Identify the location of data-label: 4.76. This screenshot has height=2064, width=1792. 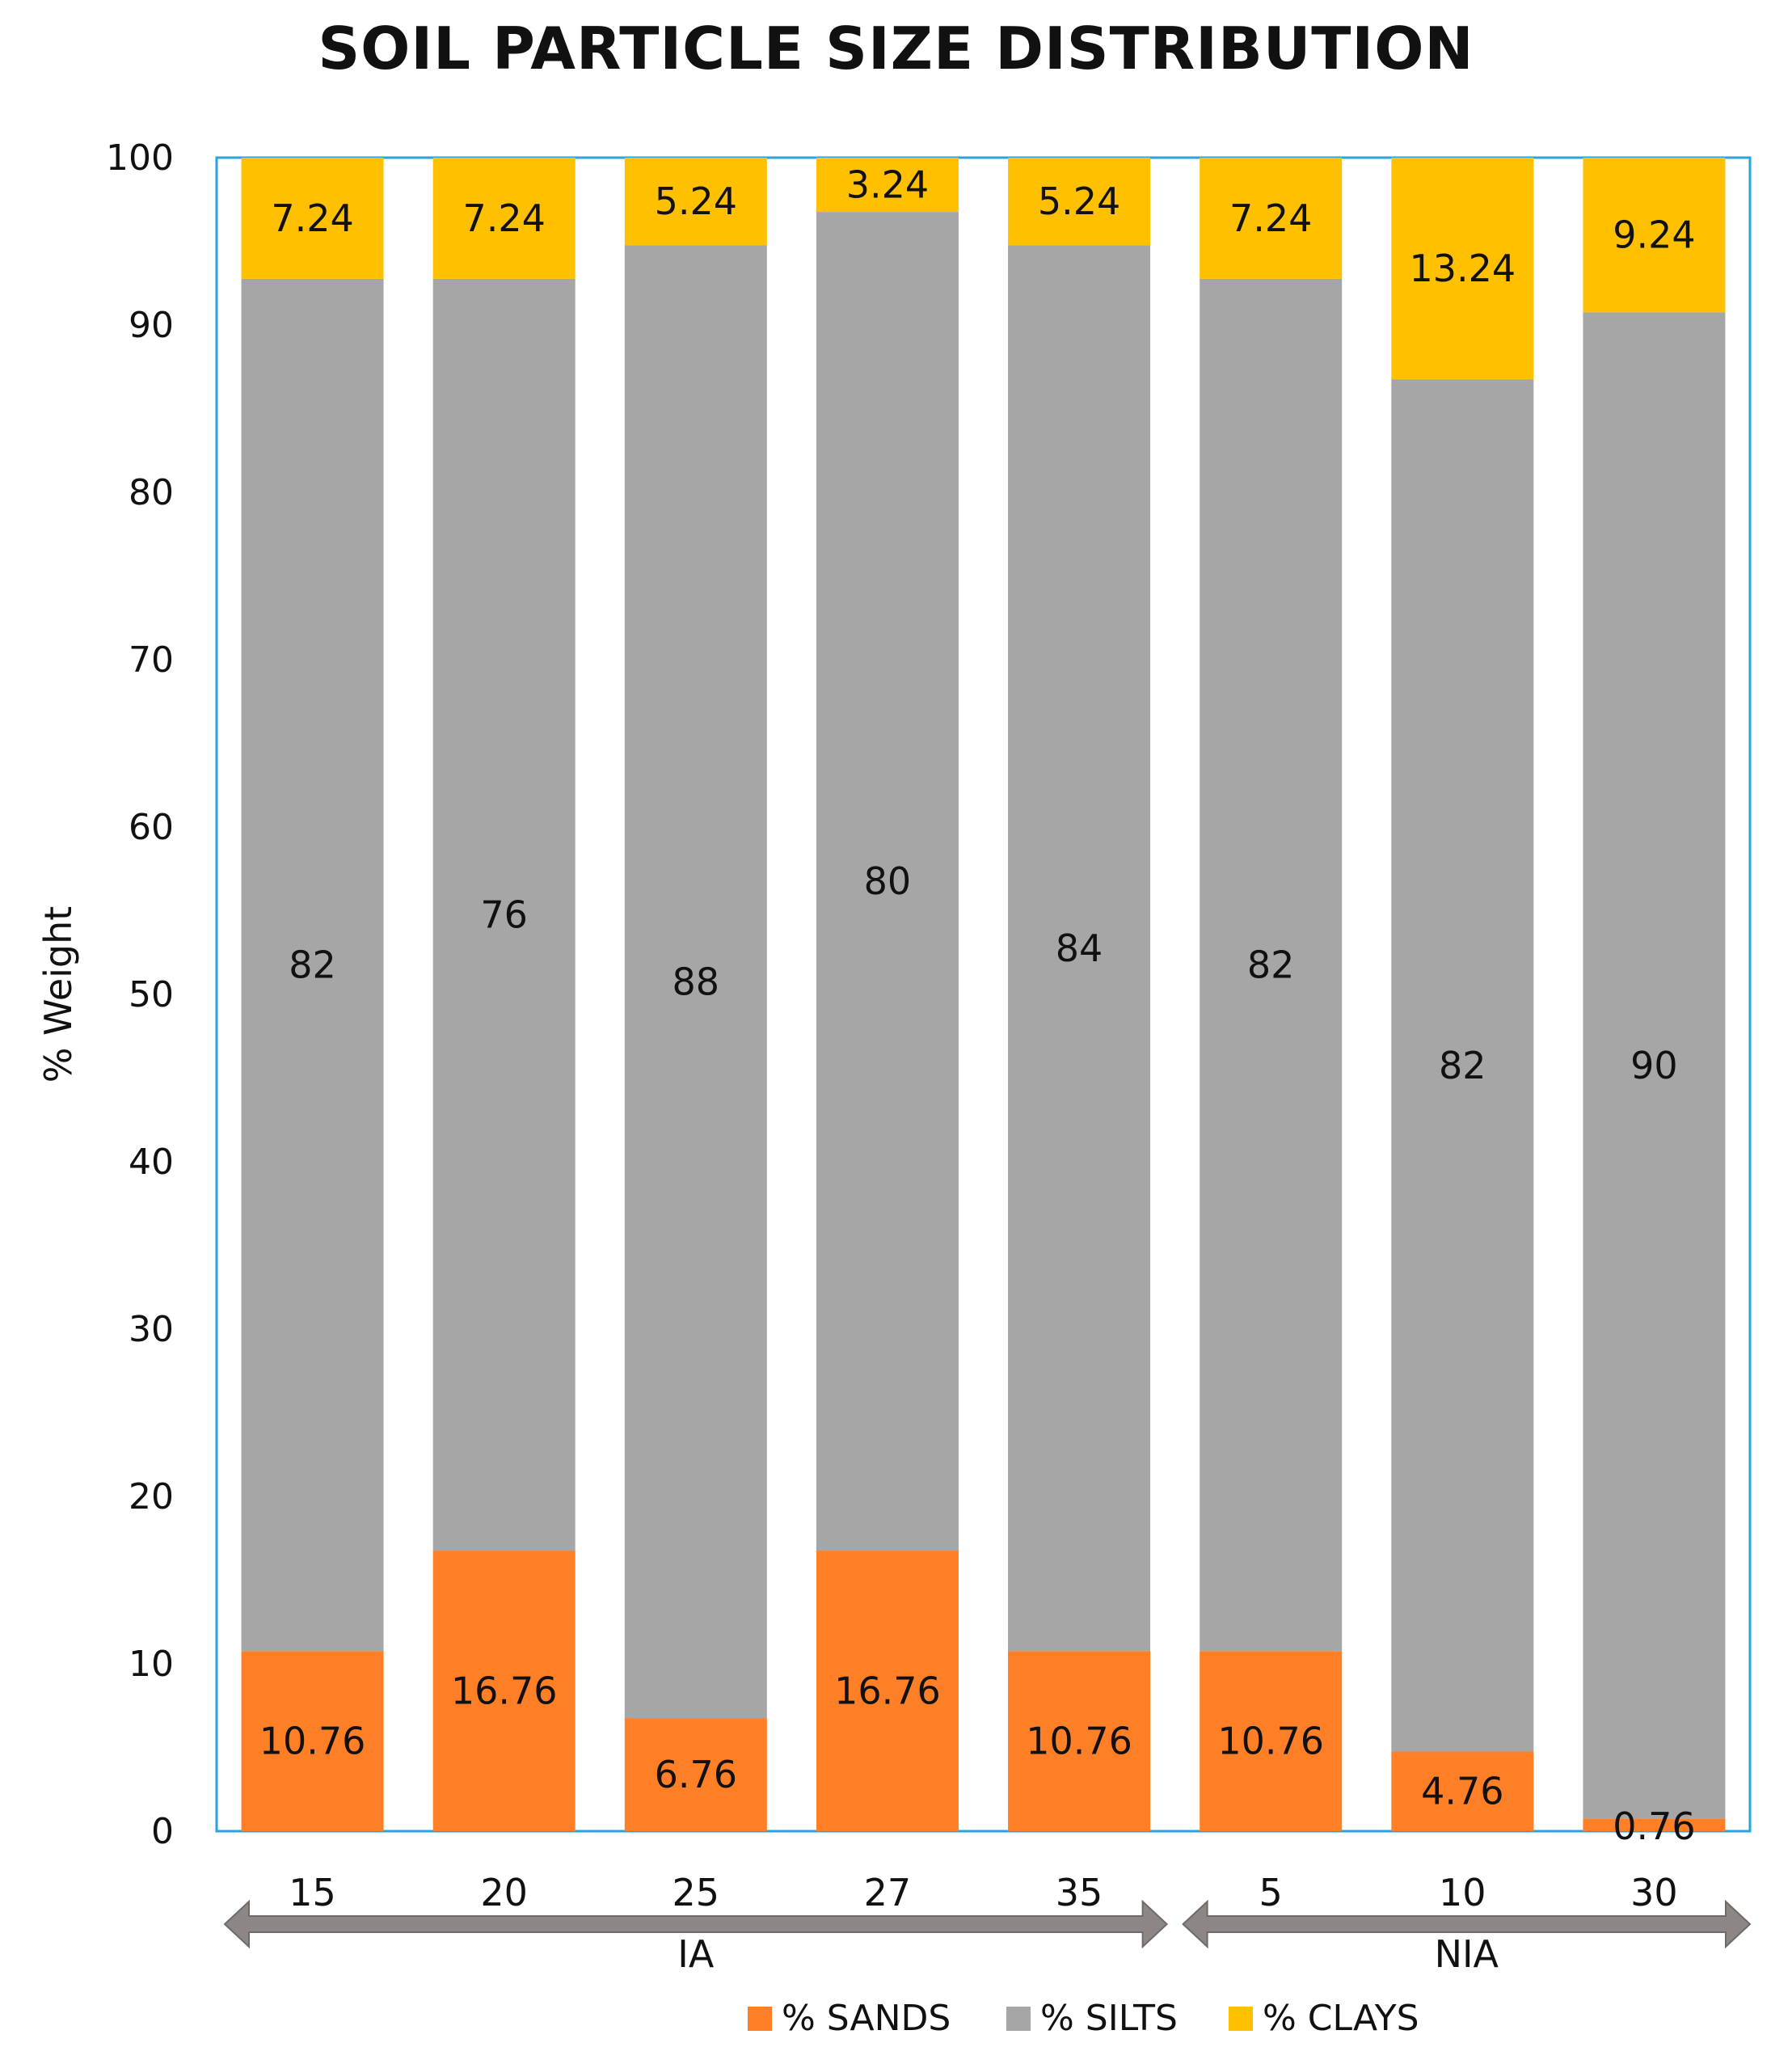
(1462, 1791).